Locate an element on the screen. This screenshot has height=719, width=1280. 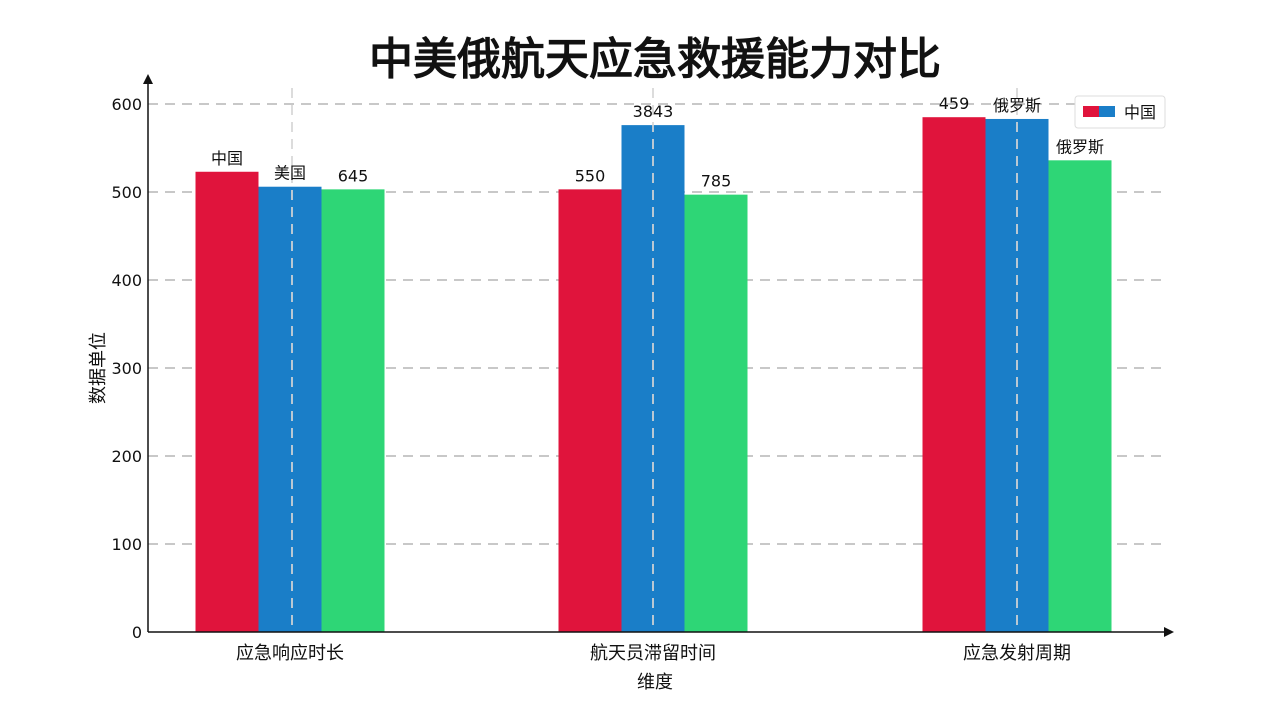
data-label-2-2: 俄罗斯 is located at coordinates (1080, 146).